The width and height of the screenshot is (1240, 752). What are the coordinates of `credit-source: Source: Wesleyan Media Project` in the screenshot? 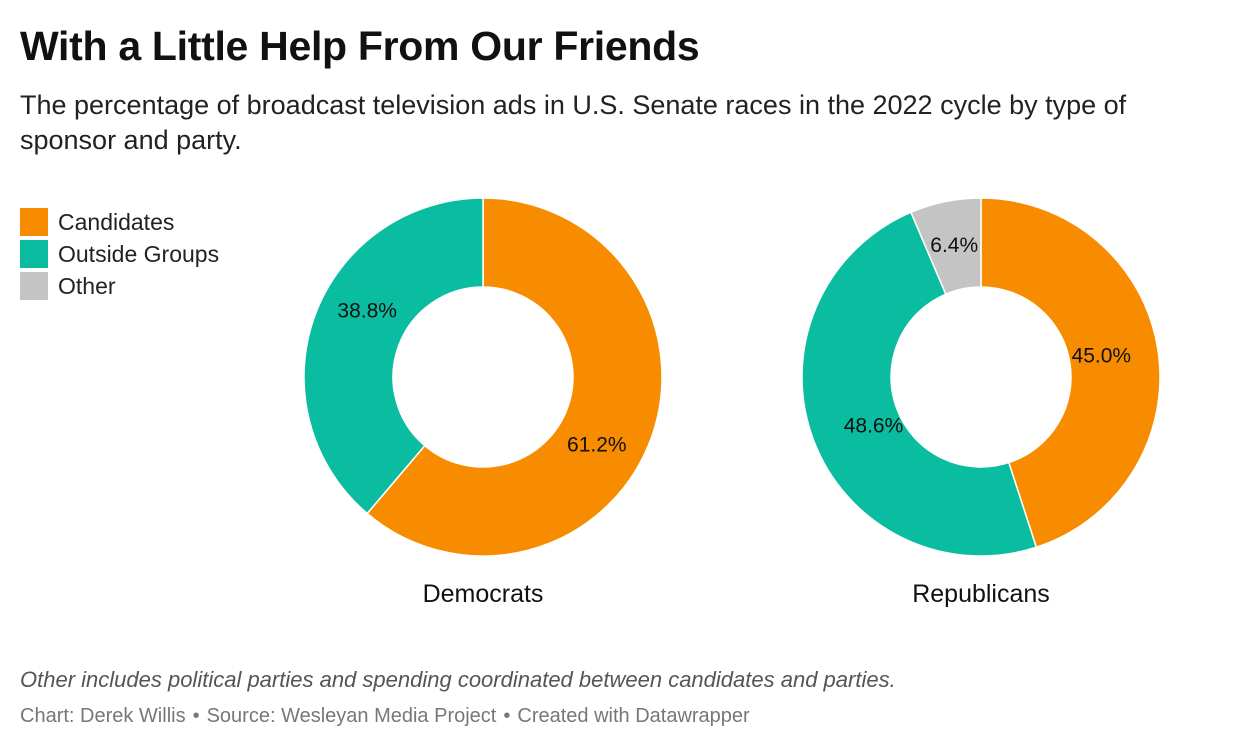 It's located at (351, 716).